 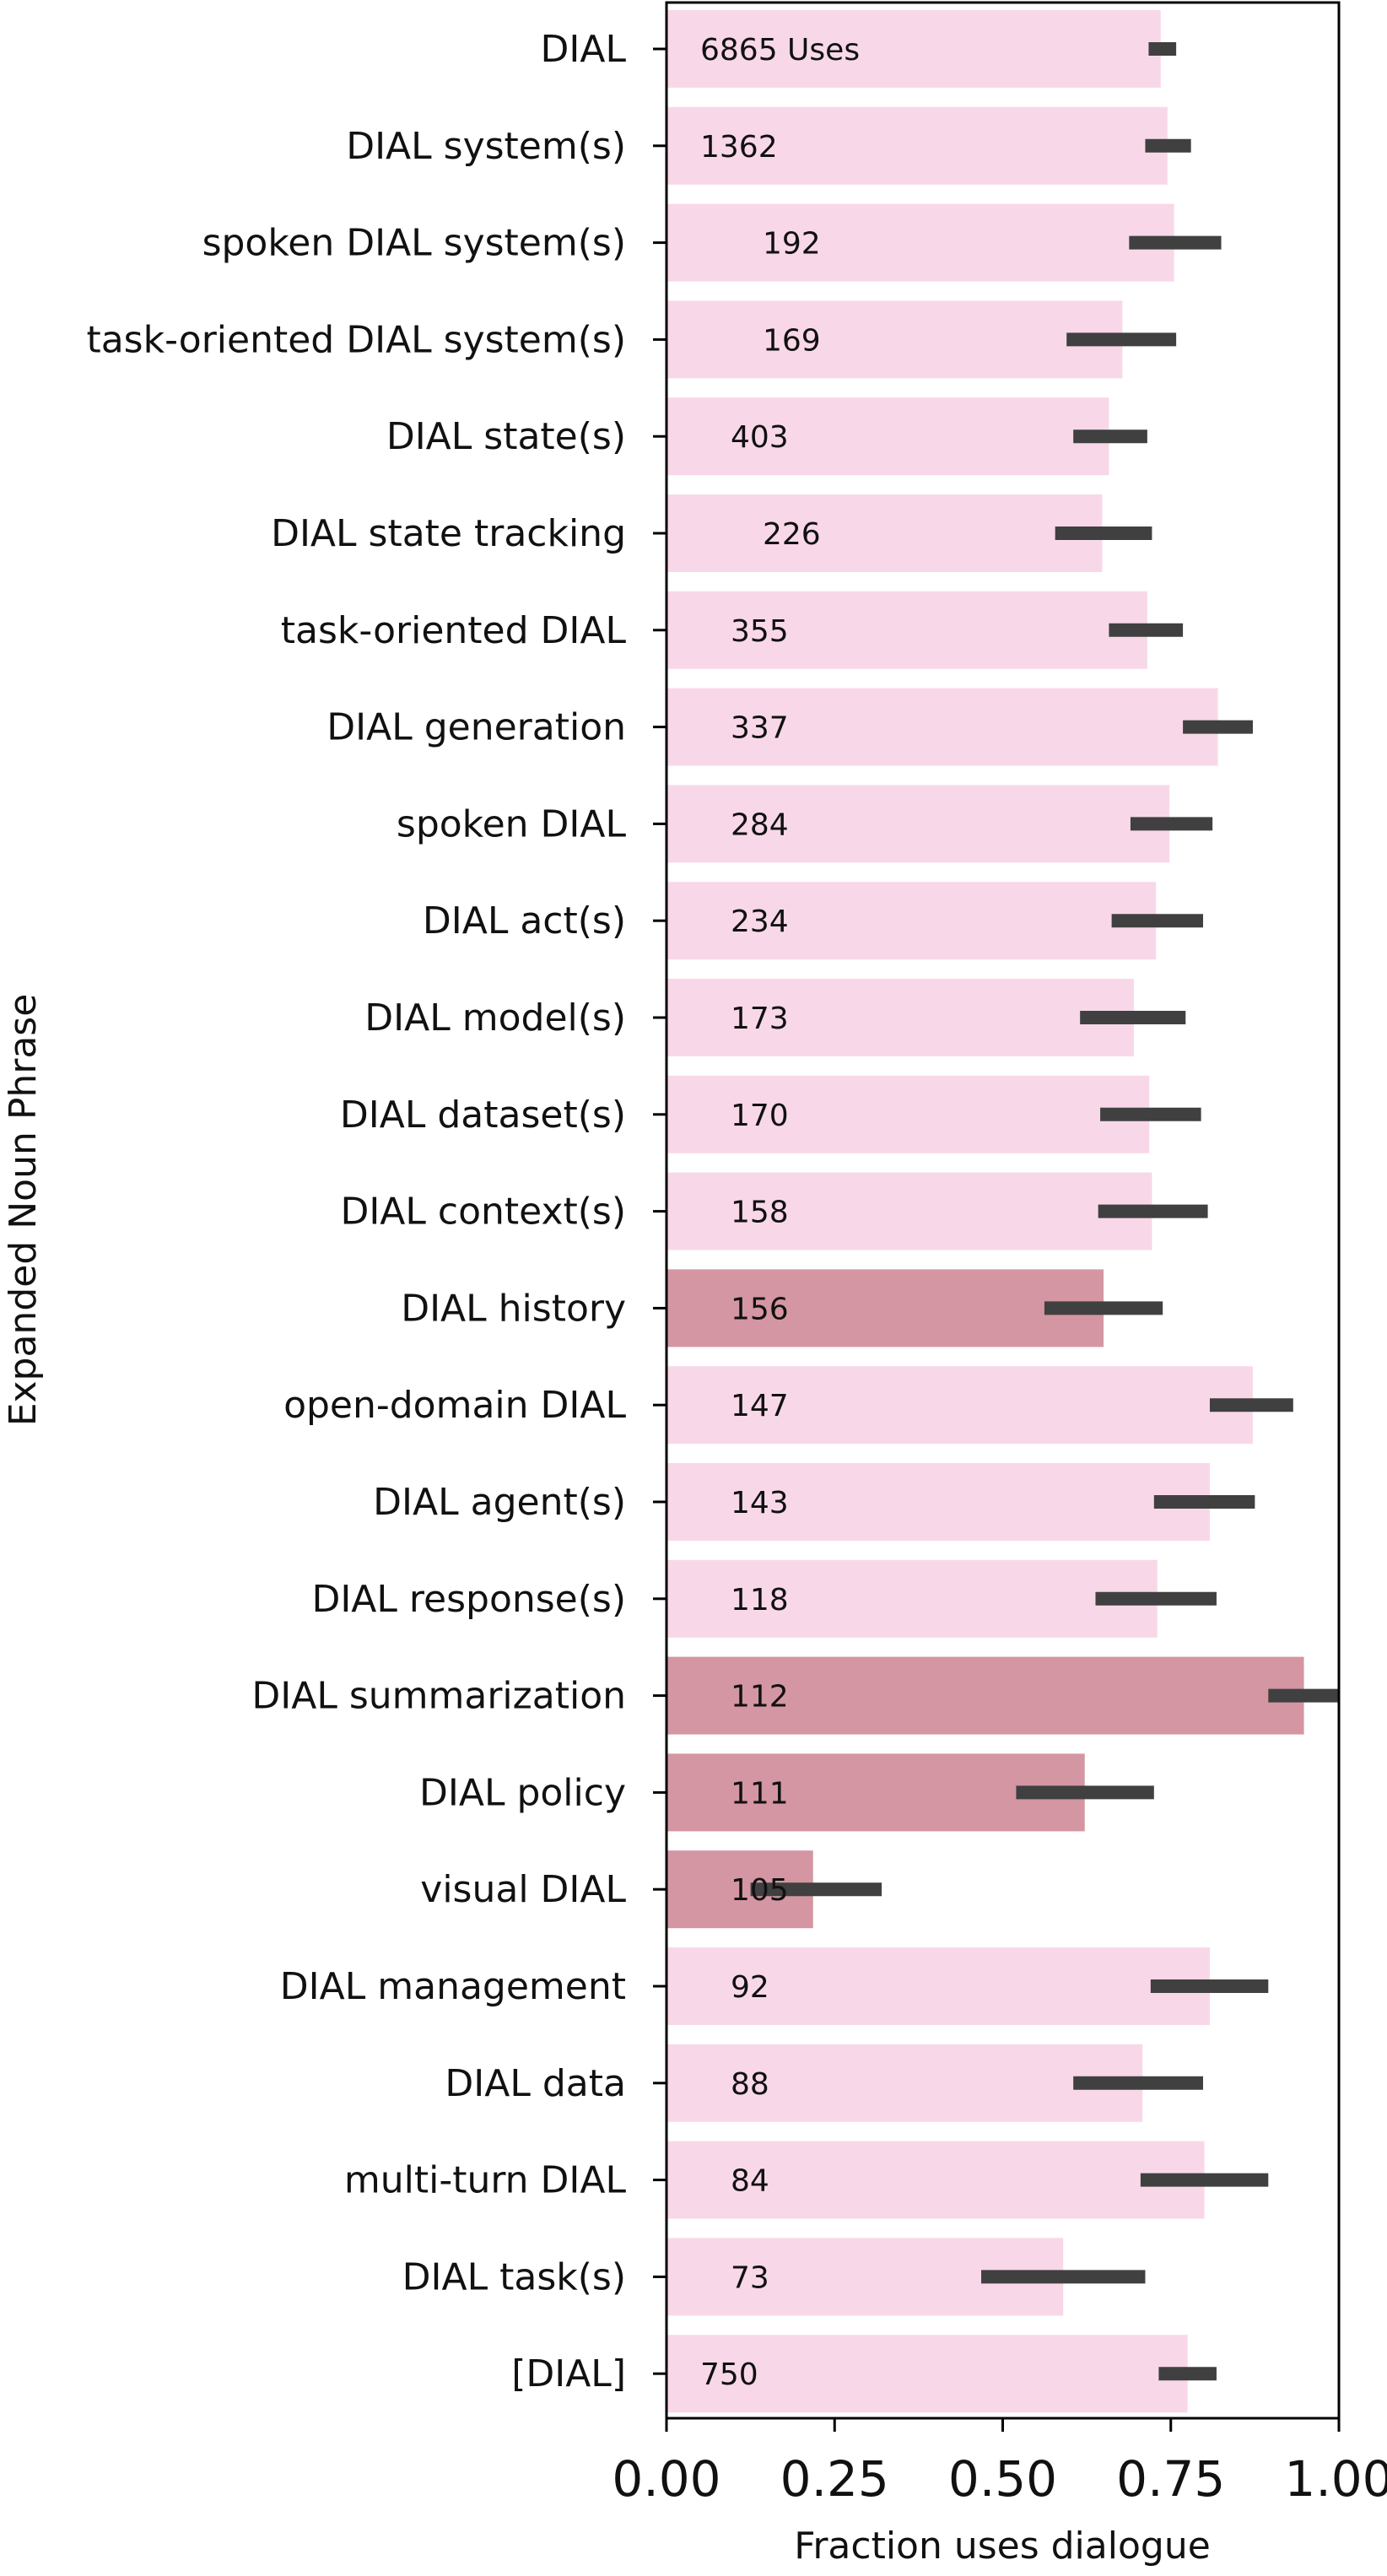 I want to click on count-label-8: 284, so click(x=760, y=824).